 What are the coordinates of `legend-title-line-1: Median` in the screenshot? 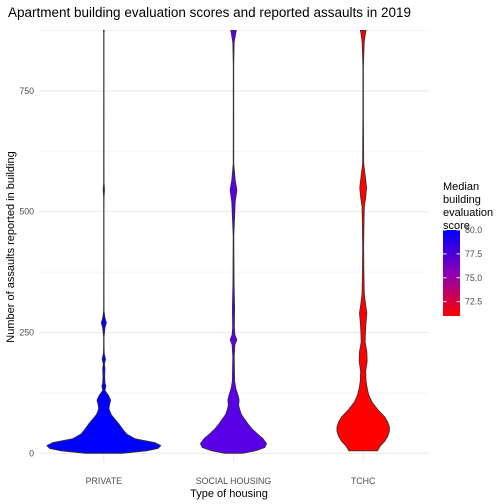 It's located at (461, 187).